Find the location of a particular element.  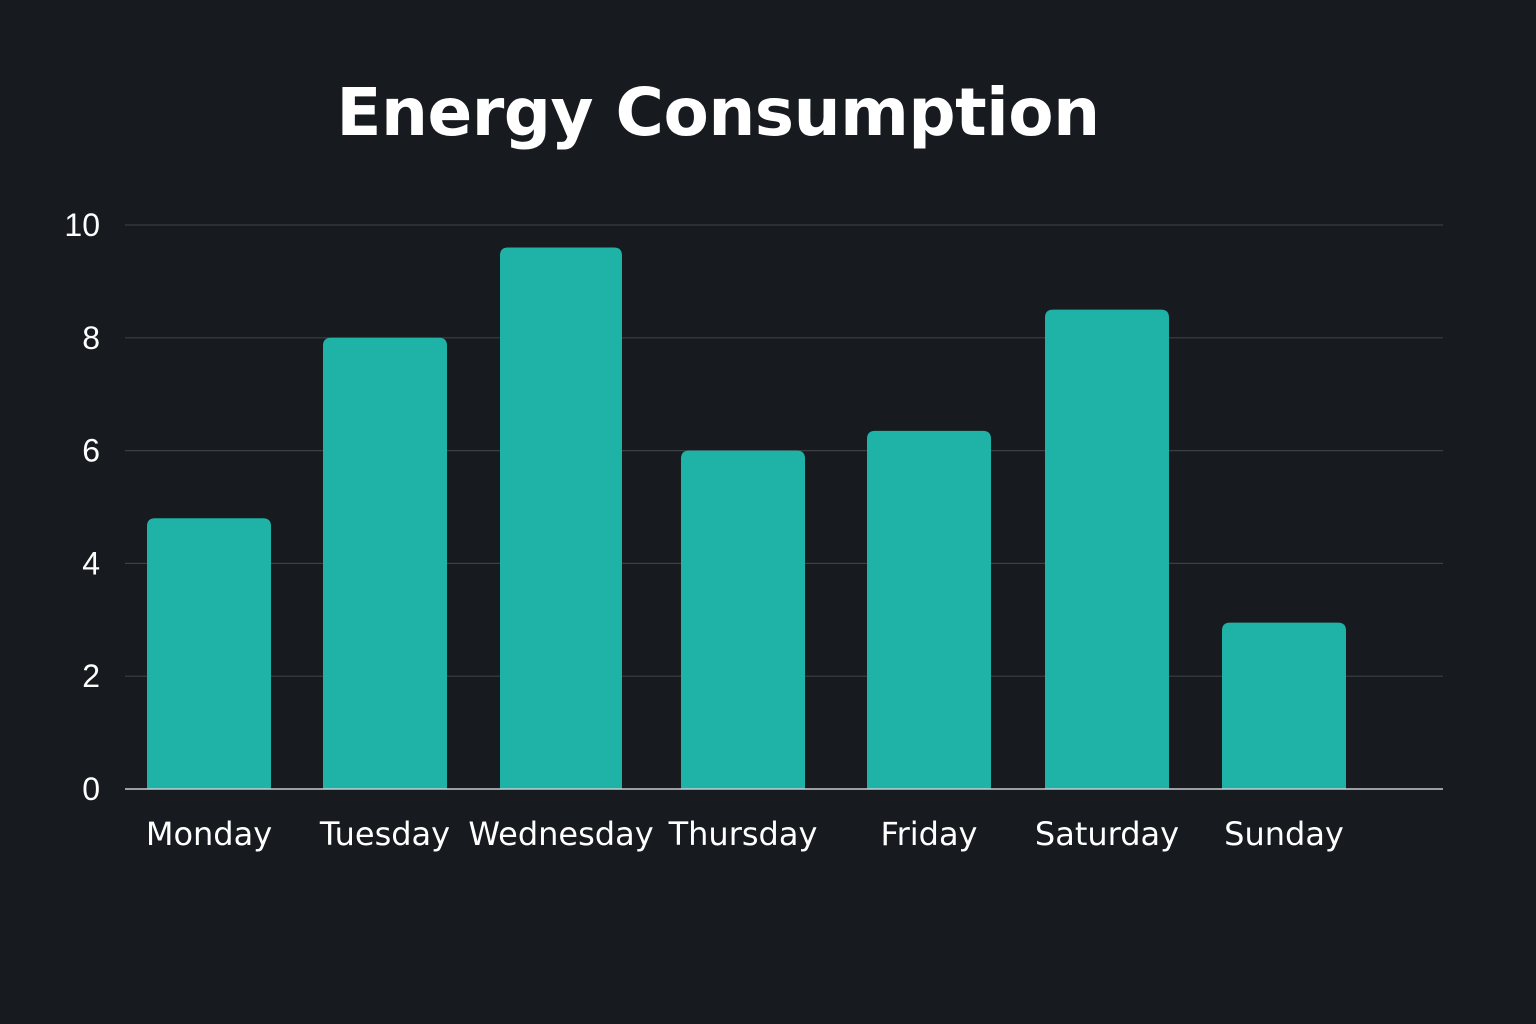

bar-tuesday is located at coordinates (385, 563).